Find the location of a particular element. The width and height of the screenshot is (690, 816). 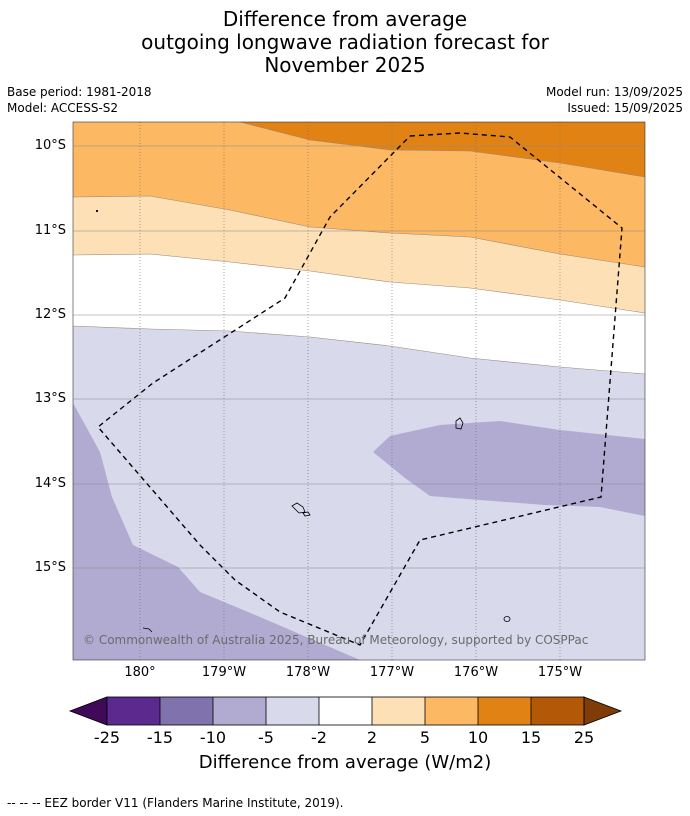

title-line-1: Difference from average is located at coordinates (345, 19).